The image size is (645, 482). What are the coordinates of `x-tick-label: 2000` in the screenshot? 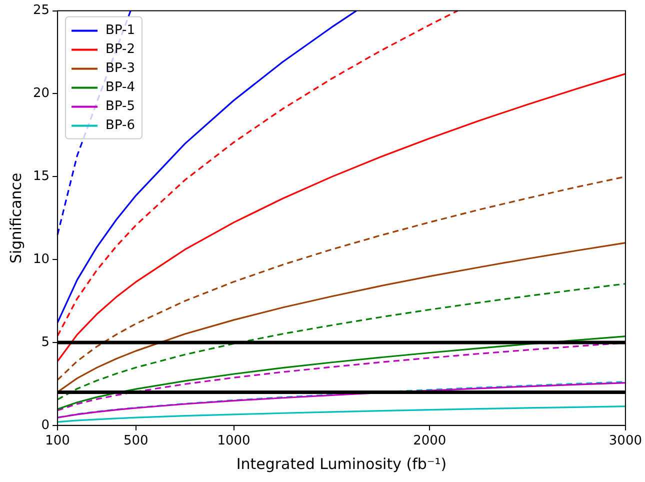 It's located at (429, 441).